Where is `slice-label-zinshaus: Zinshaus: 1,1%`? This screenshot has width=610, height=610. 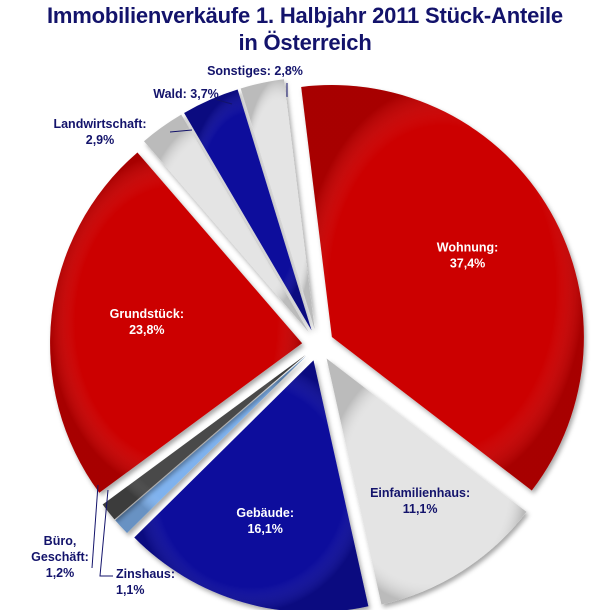 slice-label-zinshaus: Zinshaus: 1,1% is located at coordinates (145, 582).